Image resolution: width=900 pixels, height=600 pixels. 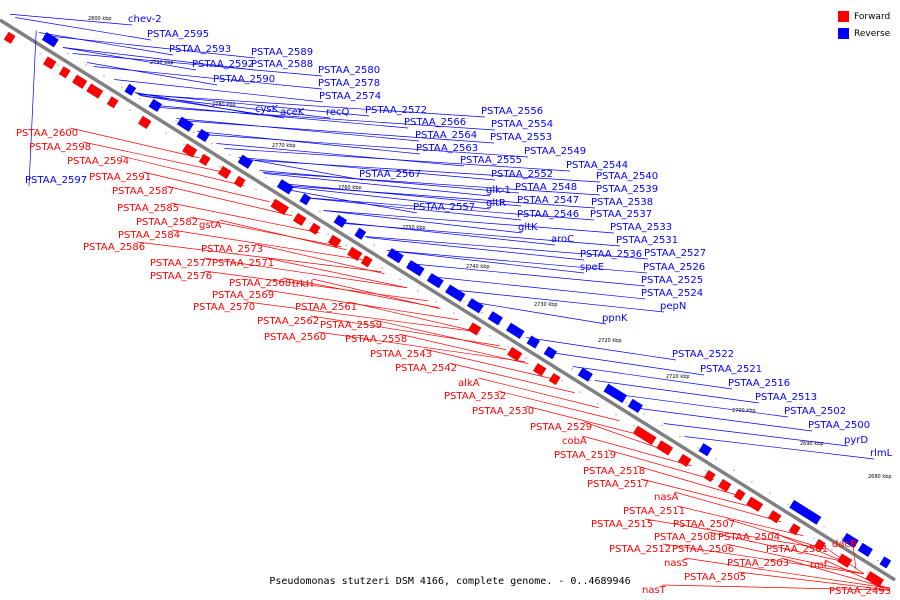 I want to click on gene-label-pstaa-2493: PSTAA_2493, so click(x=860, y=591).